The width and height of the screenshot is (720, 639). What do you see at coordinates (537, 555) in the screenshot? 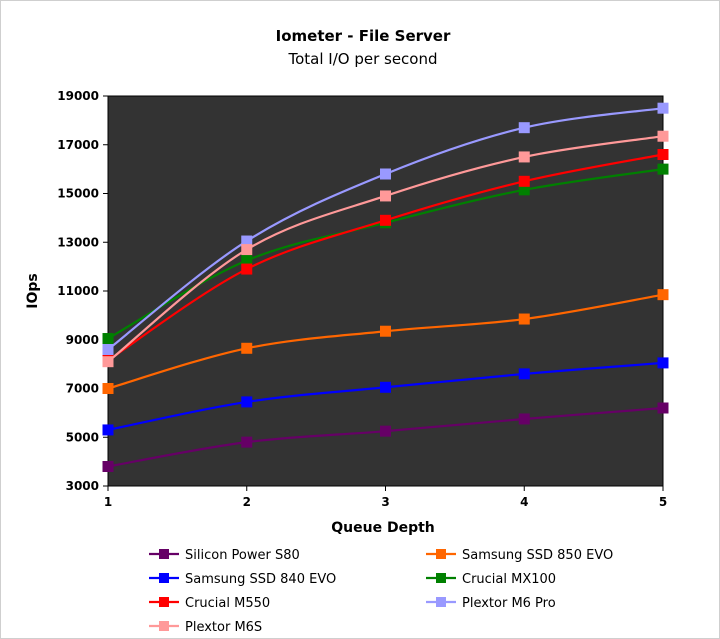
I see `legend-label: Samsung SSD 850 EVO` at bounding box center [537, 555].